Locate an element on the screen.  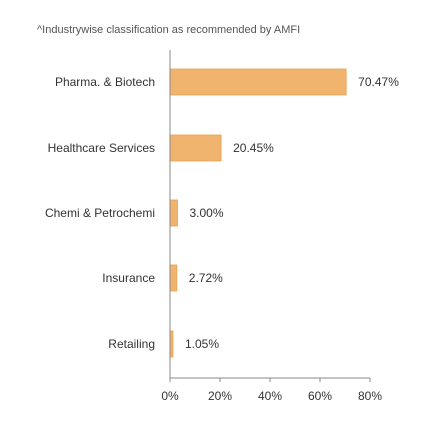
value-label-4: 1.05% is located at coordinates (202, 344).